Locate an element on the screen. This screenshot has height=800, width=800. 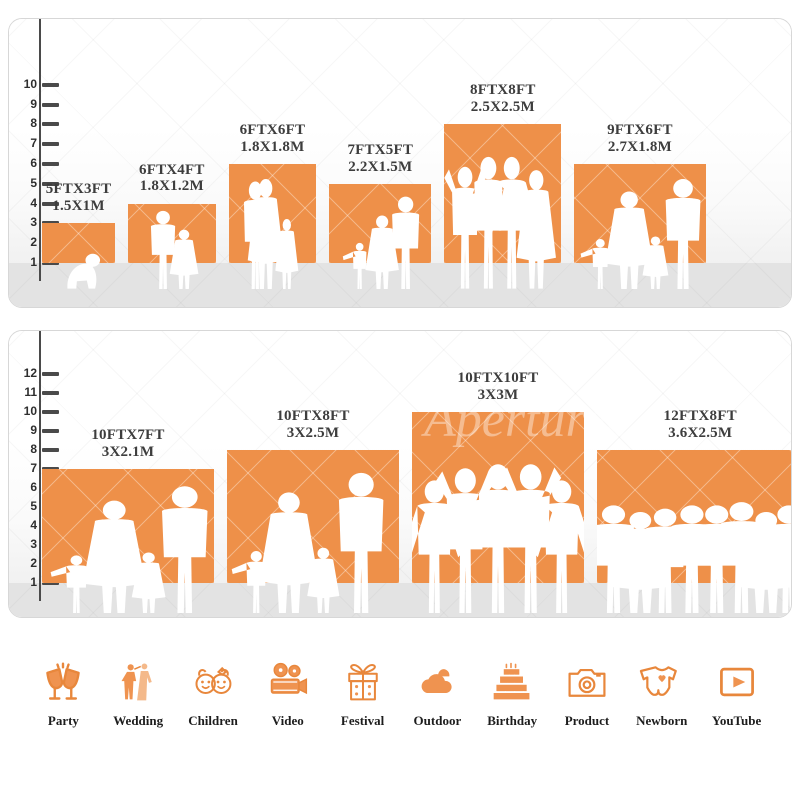
icon-cell-outdoor: Outdoor is located at coordinates (437, 694).